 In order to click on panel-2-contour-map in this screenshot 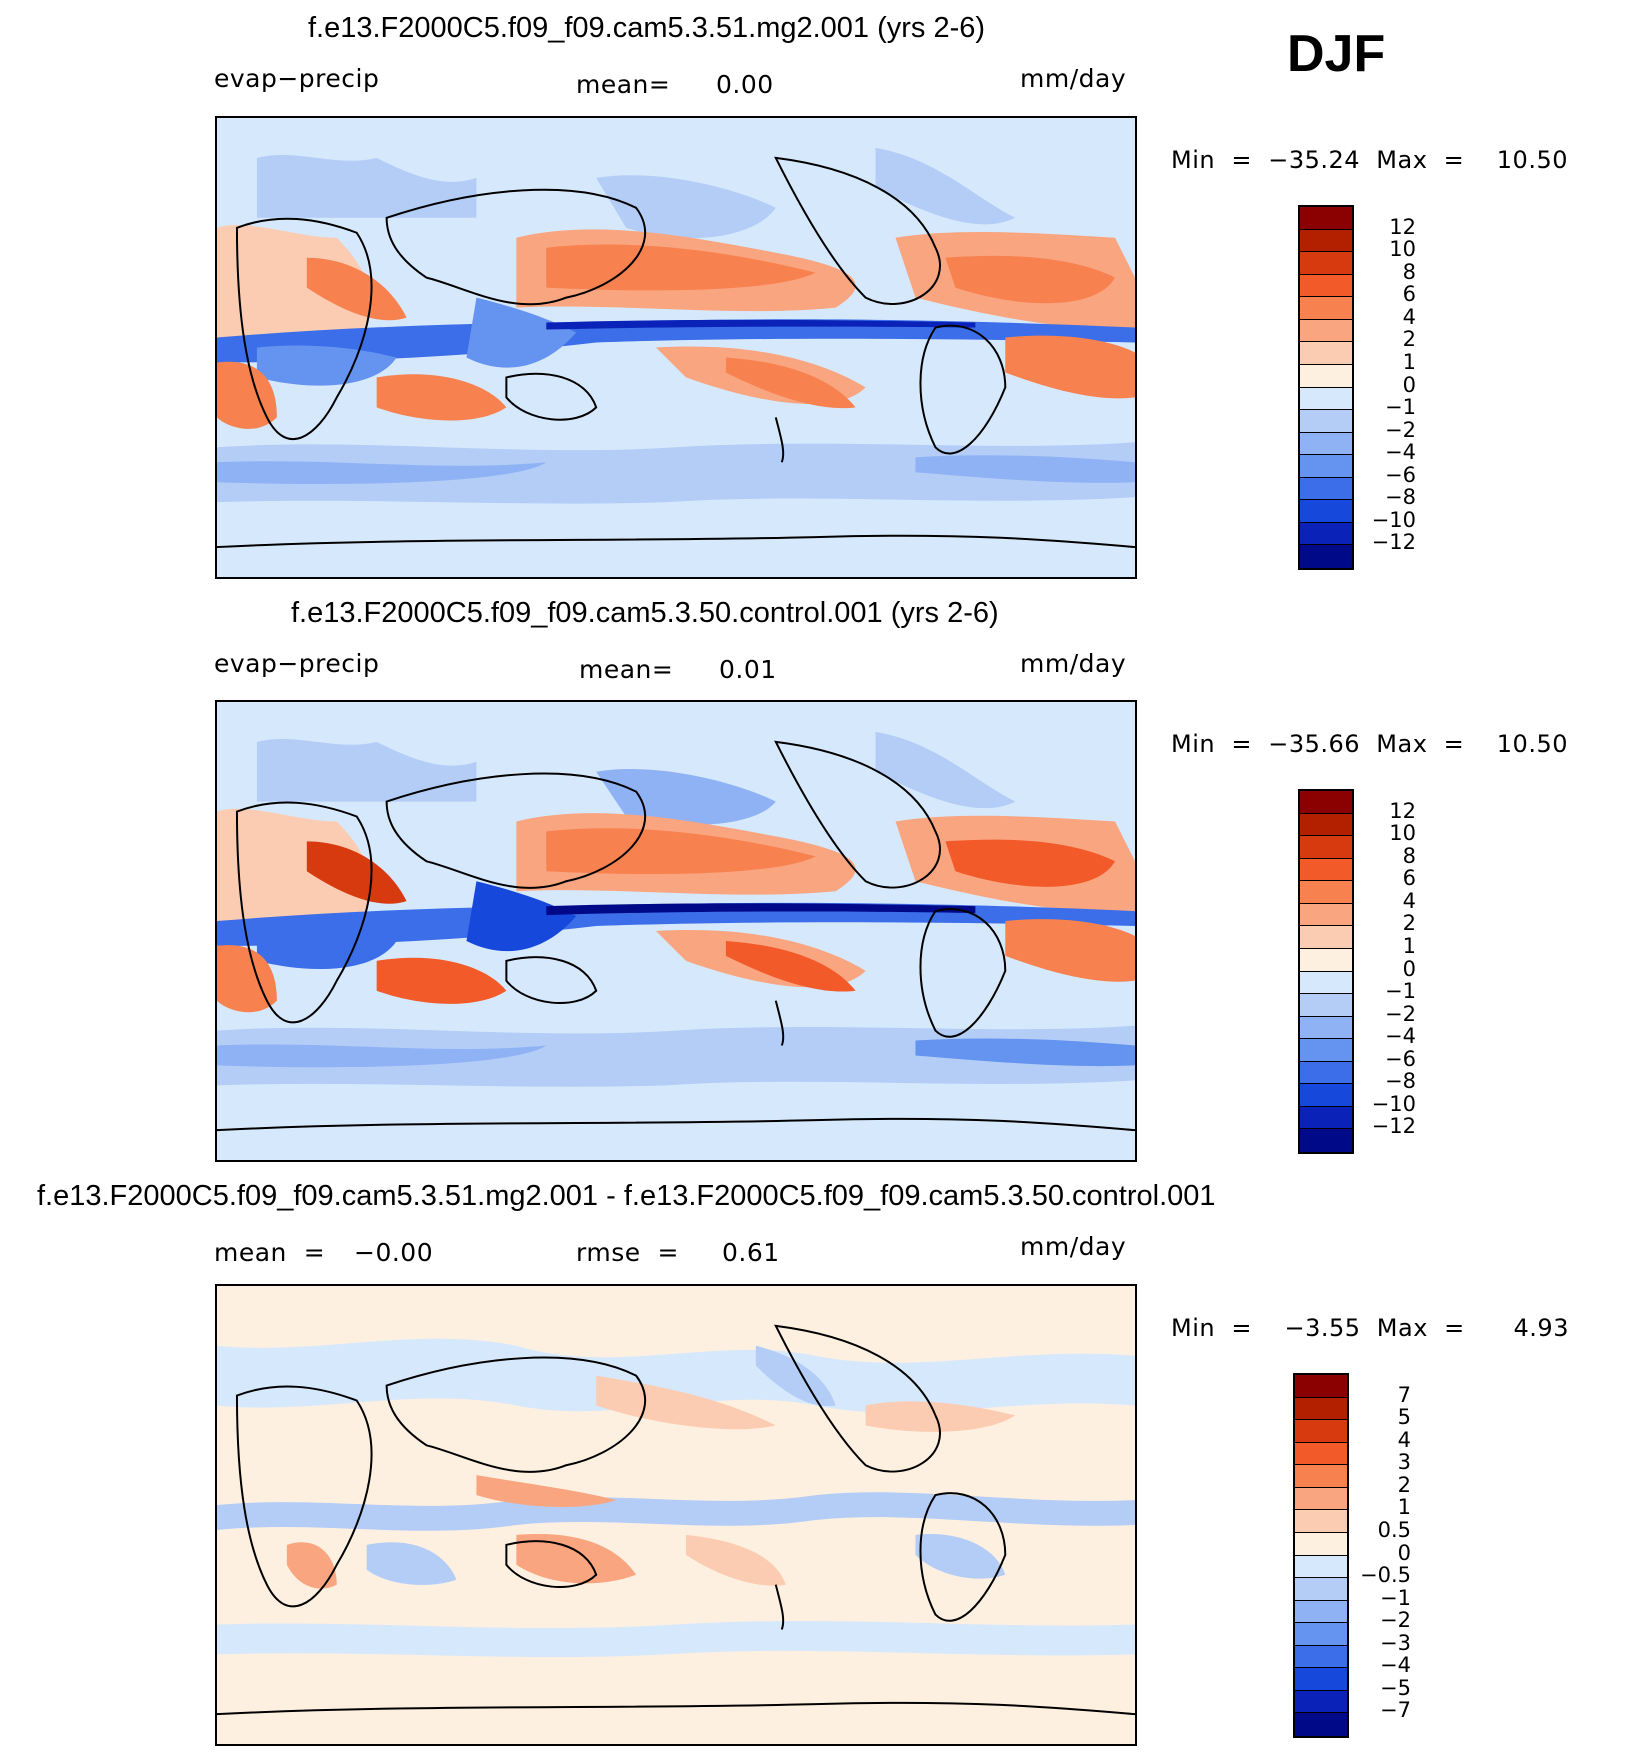, I will do `click(676, 931)`.